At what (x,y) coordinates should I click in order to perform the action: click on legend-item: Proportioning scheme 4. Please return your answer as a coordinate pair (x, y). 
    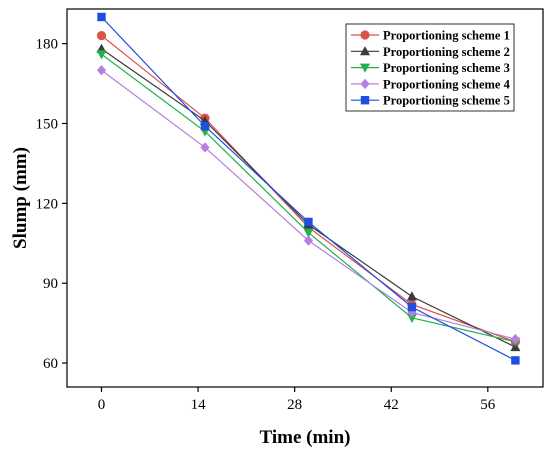
    Looking at the image, I should click on (431, 84).